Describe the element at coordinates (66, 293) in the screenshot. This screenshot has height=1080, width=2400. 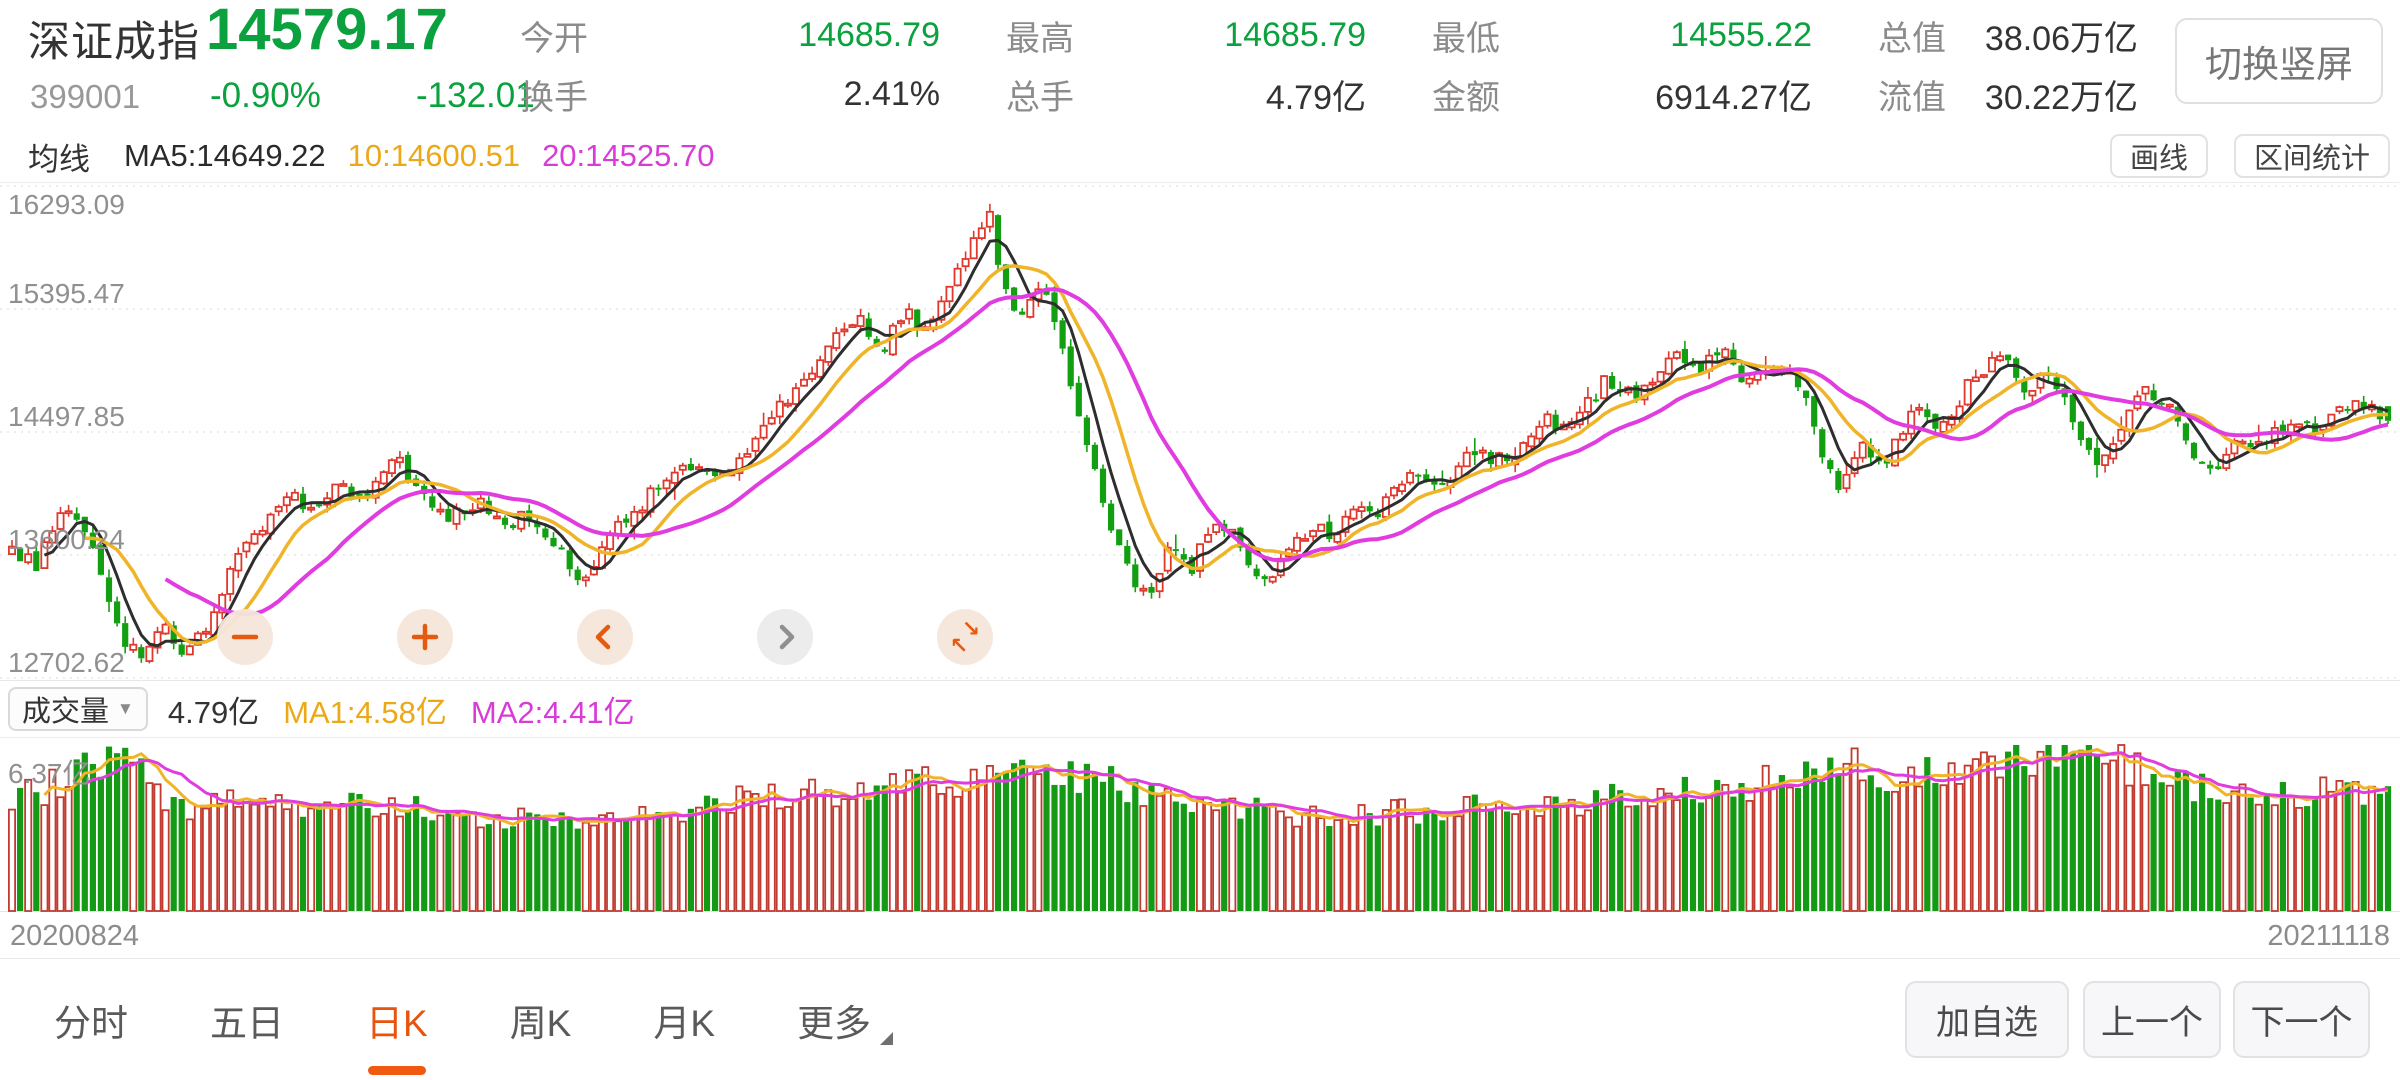
I see `y-tick-2: 15395.47` at that location.